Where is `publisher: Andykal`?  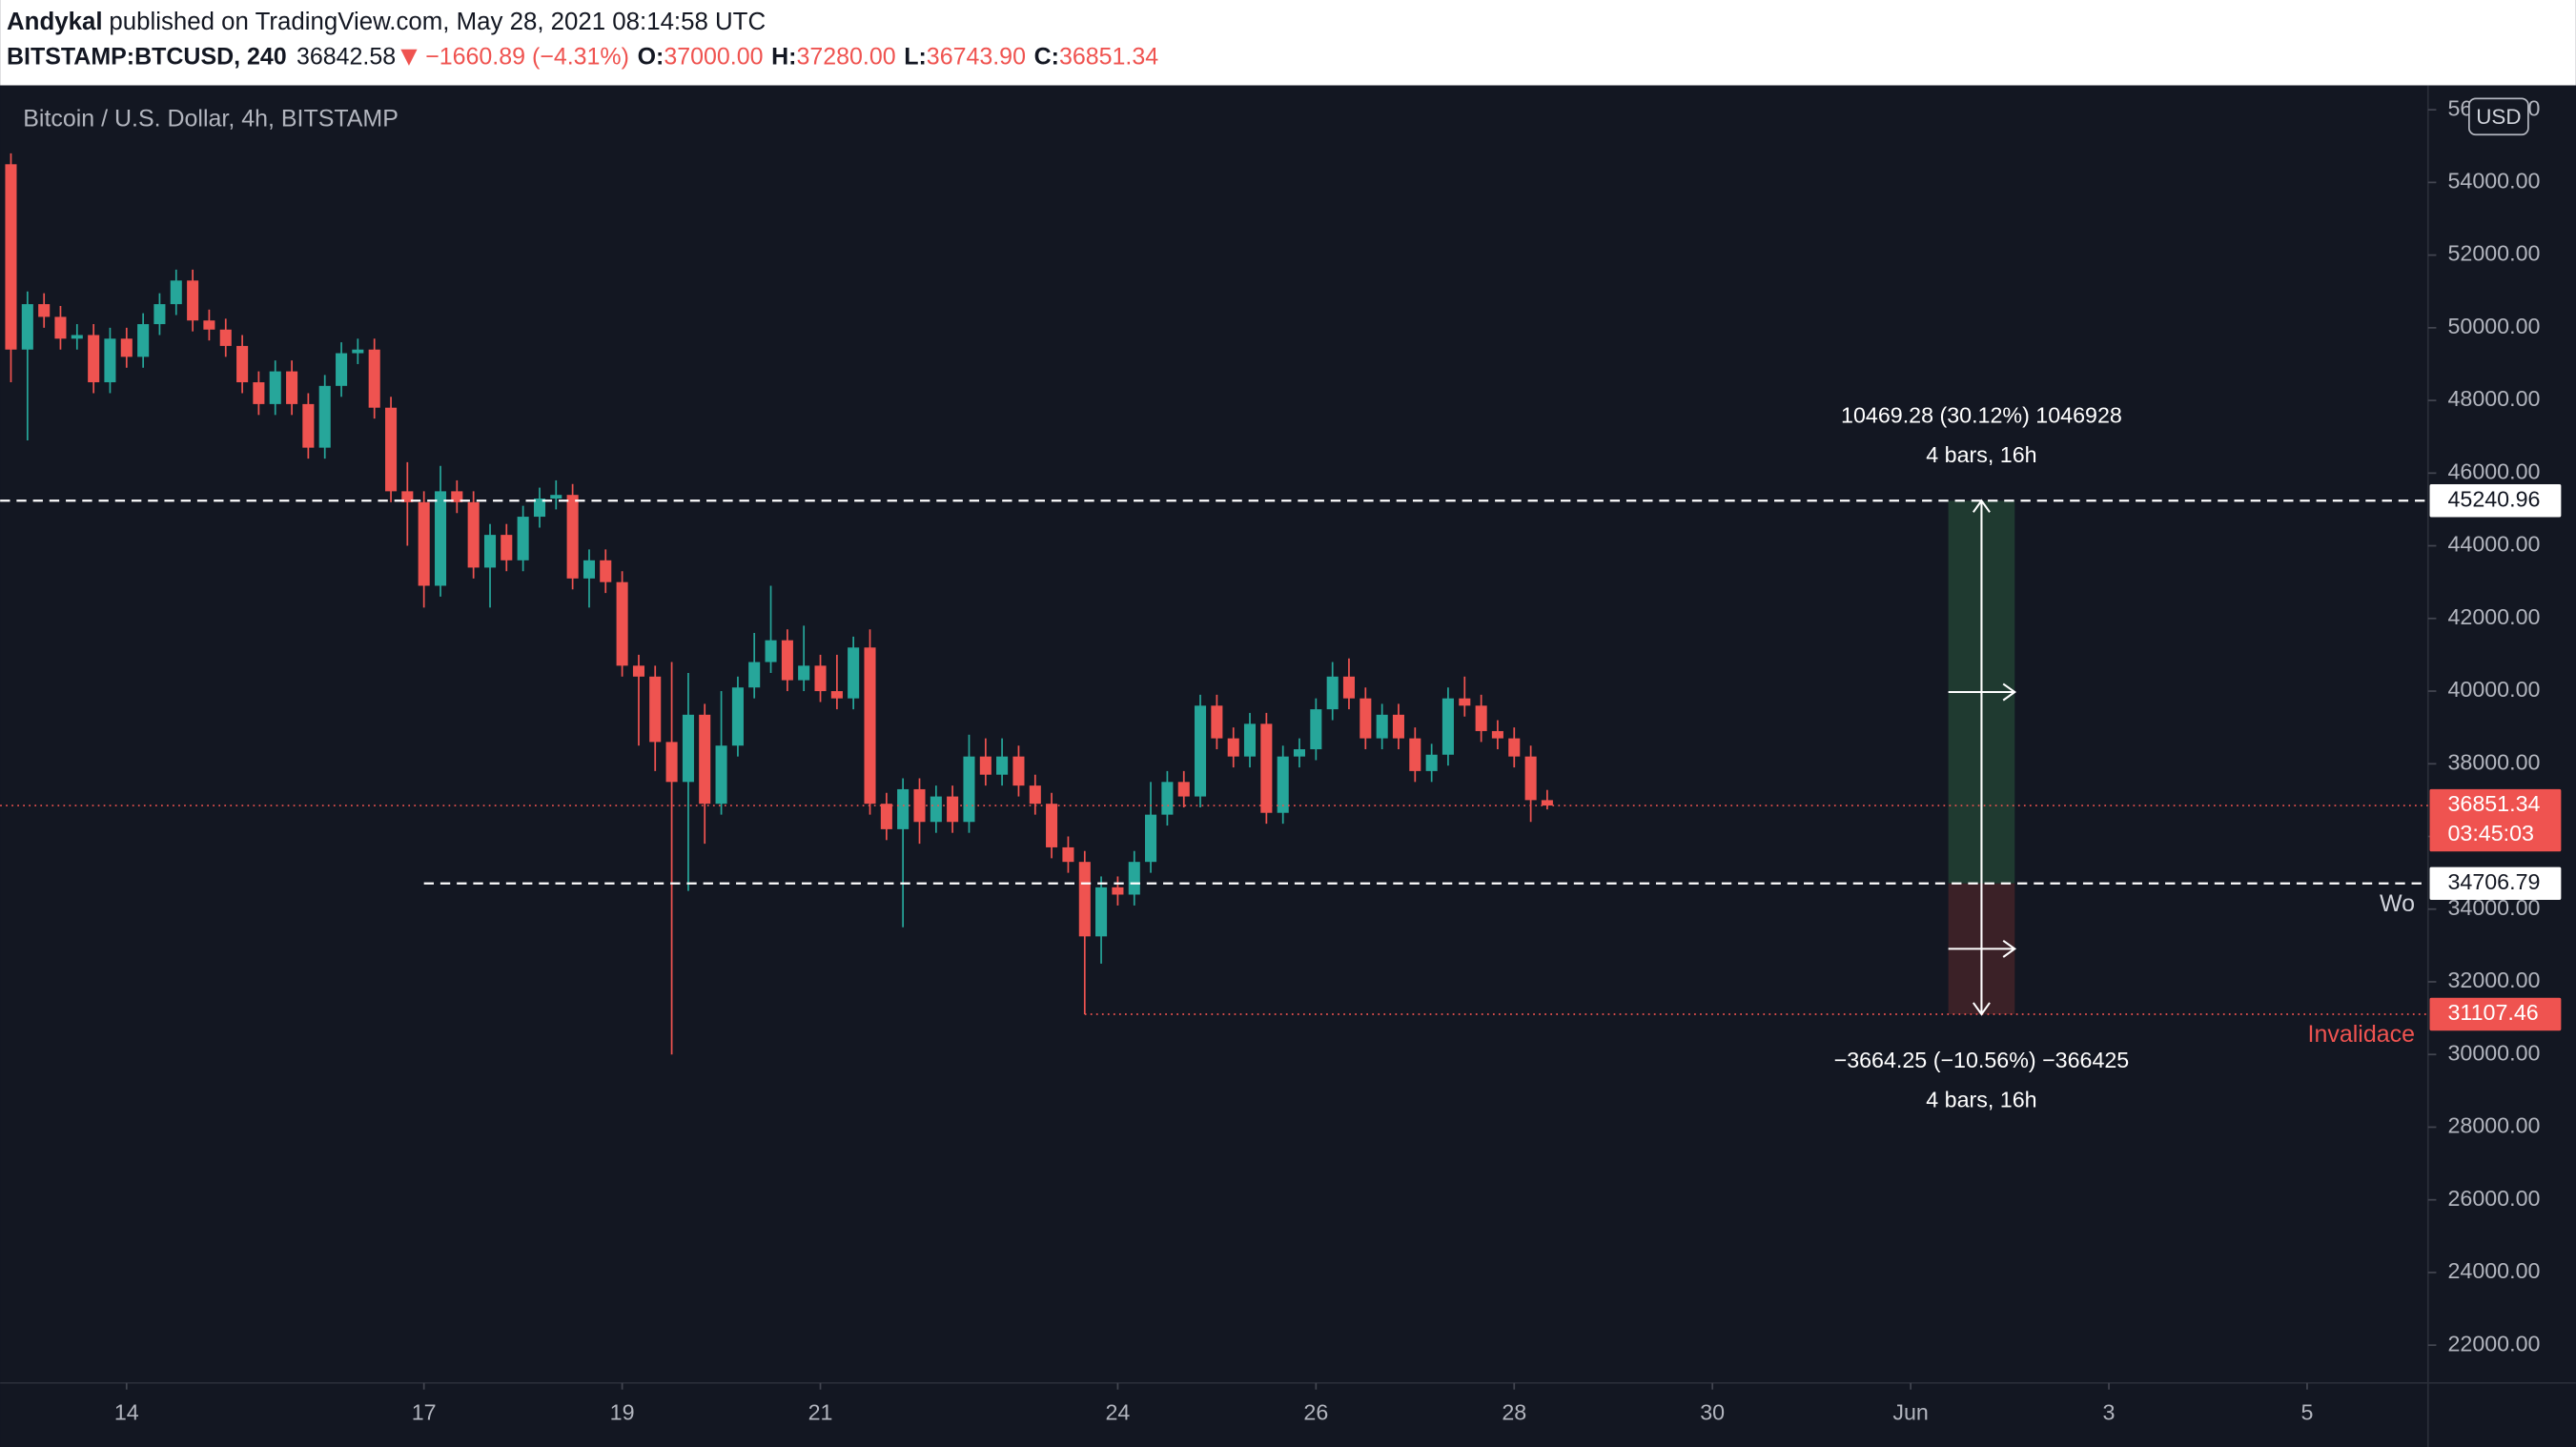 publisher: Andykal is located at coordinates (55, 22).